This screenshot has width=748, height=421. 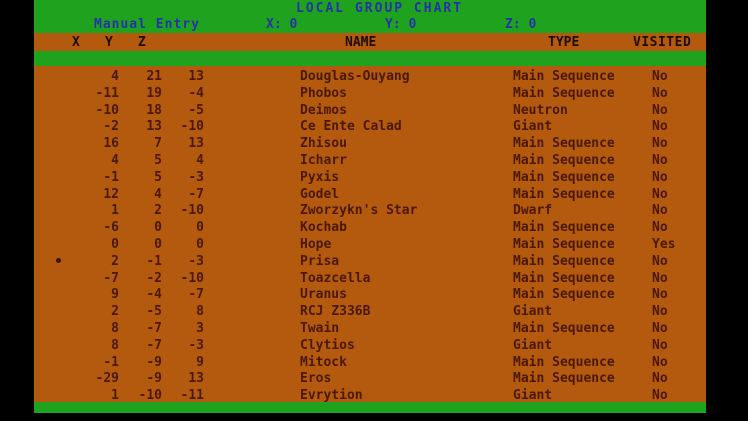 I want to click on cell-name: Evrytion, so click(x=331, y=396).